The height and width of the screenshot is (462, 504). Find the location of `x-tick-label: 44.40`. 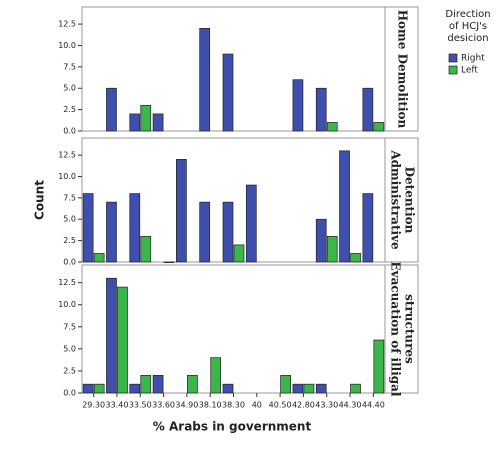

x-tick-label: 44.40 is located at coordinates (373, 405).